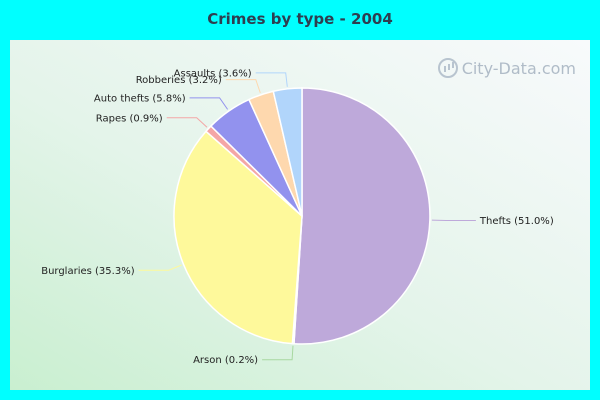  What do you see at coordinates (160, 267) in the screenshot?
I see `leader-line-burglaries` at bounding box center [160, 267].